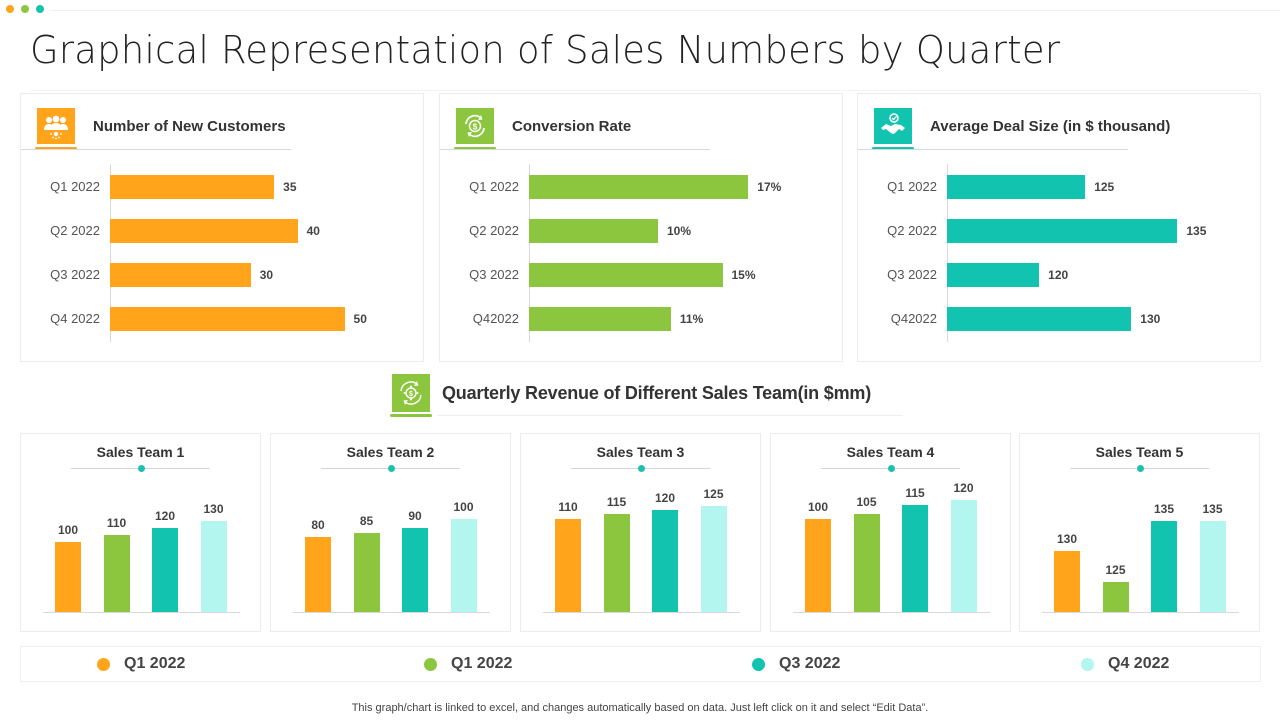  Describe the element at coordinates (68, 530) in the screenshot. I see `data-label: 100` at that location.